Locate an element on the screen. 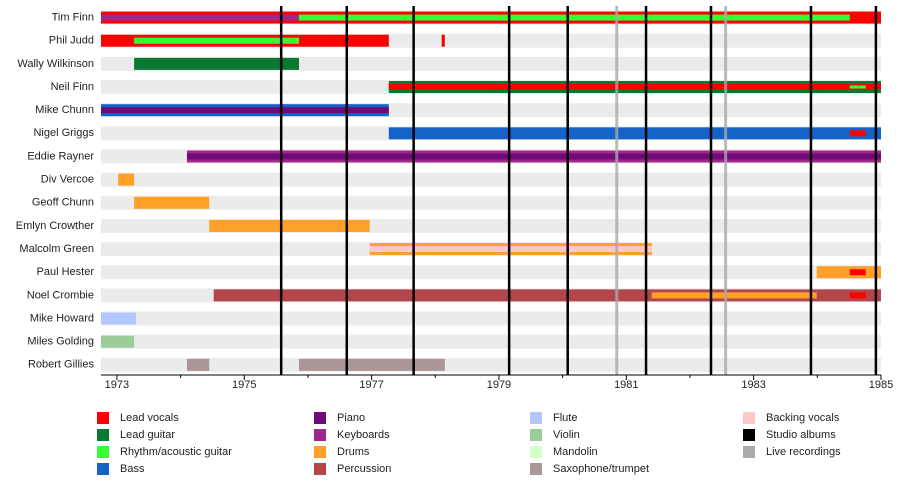 This screenshot has width=900, height=489. legend-label: Flute is located at coordinates (565, 418).